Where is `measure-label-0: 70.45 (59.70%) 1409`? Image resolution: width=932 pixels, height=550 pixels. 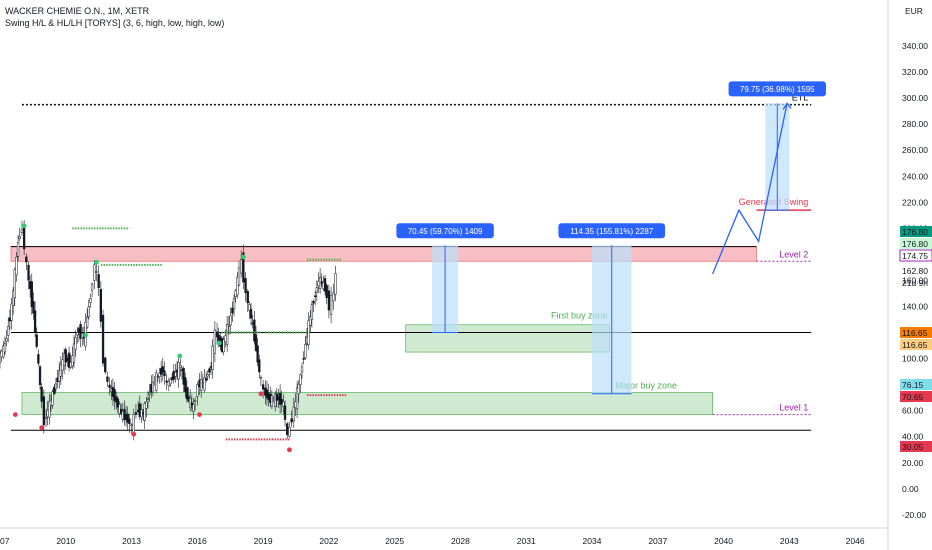 measure-label-0: 70.45 (59.70%) 1409 is located at coordinates (445, 231).